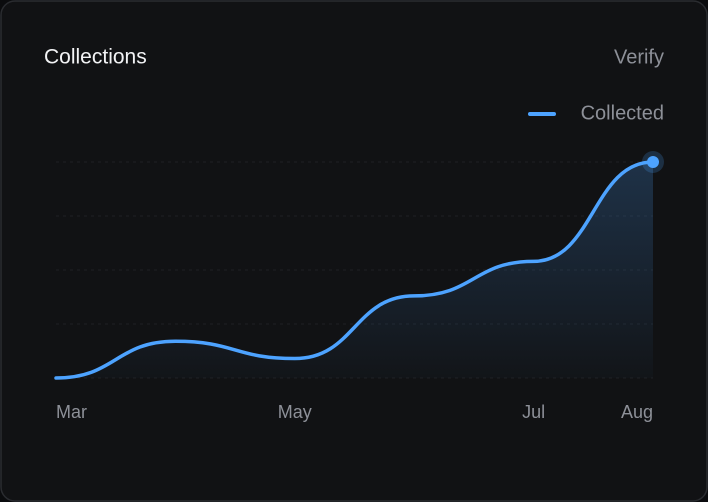 This screenshot has width=708, height=502. Describe the element at coordinates (533, 412) in the screenshot. I see `x-tick-label: Jul` at that location.